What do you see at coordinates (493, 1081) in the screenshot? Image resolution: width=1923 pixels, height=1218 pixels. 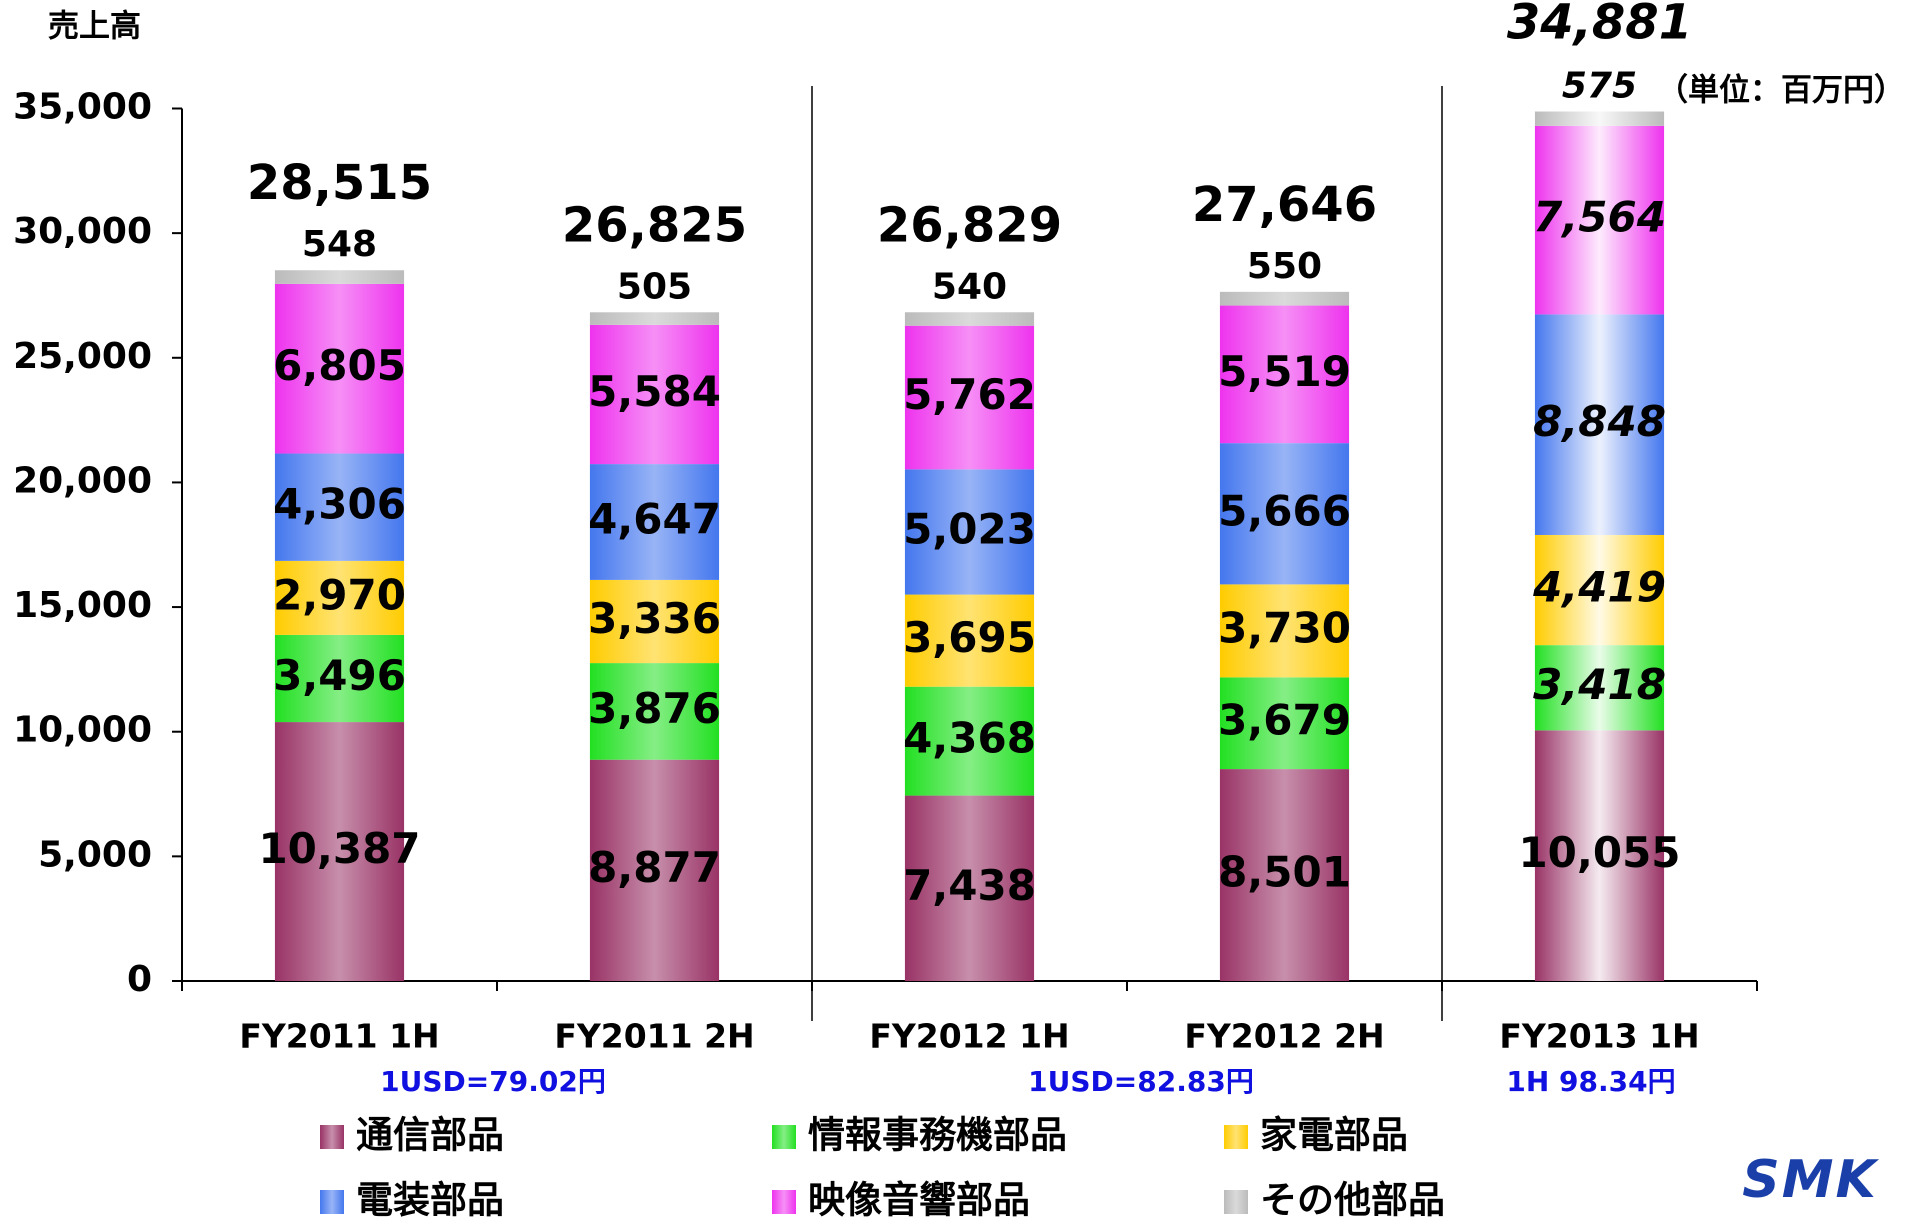 I see `exchange-rate: 1USD=79.02円` at bounding box center [493, 1081].